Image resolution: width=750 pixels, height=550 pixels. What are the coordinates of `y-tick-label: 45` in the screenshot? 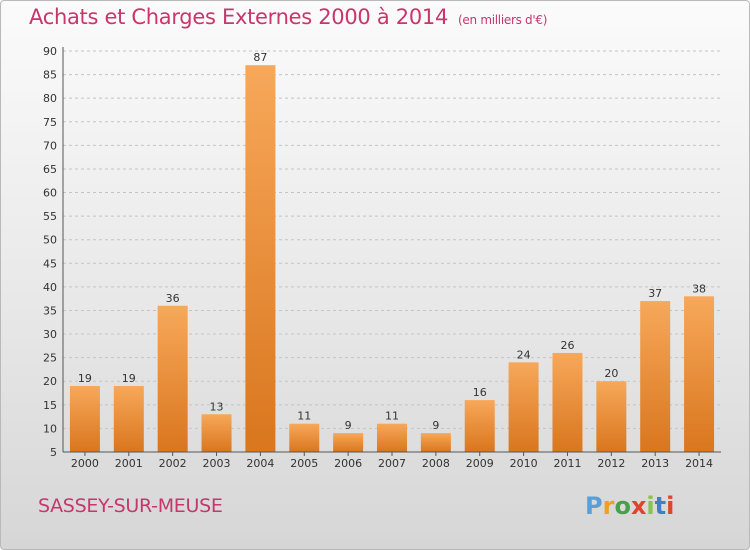 It's located at (50, 263).